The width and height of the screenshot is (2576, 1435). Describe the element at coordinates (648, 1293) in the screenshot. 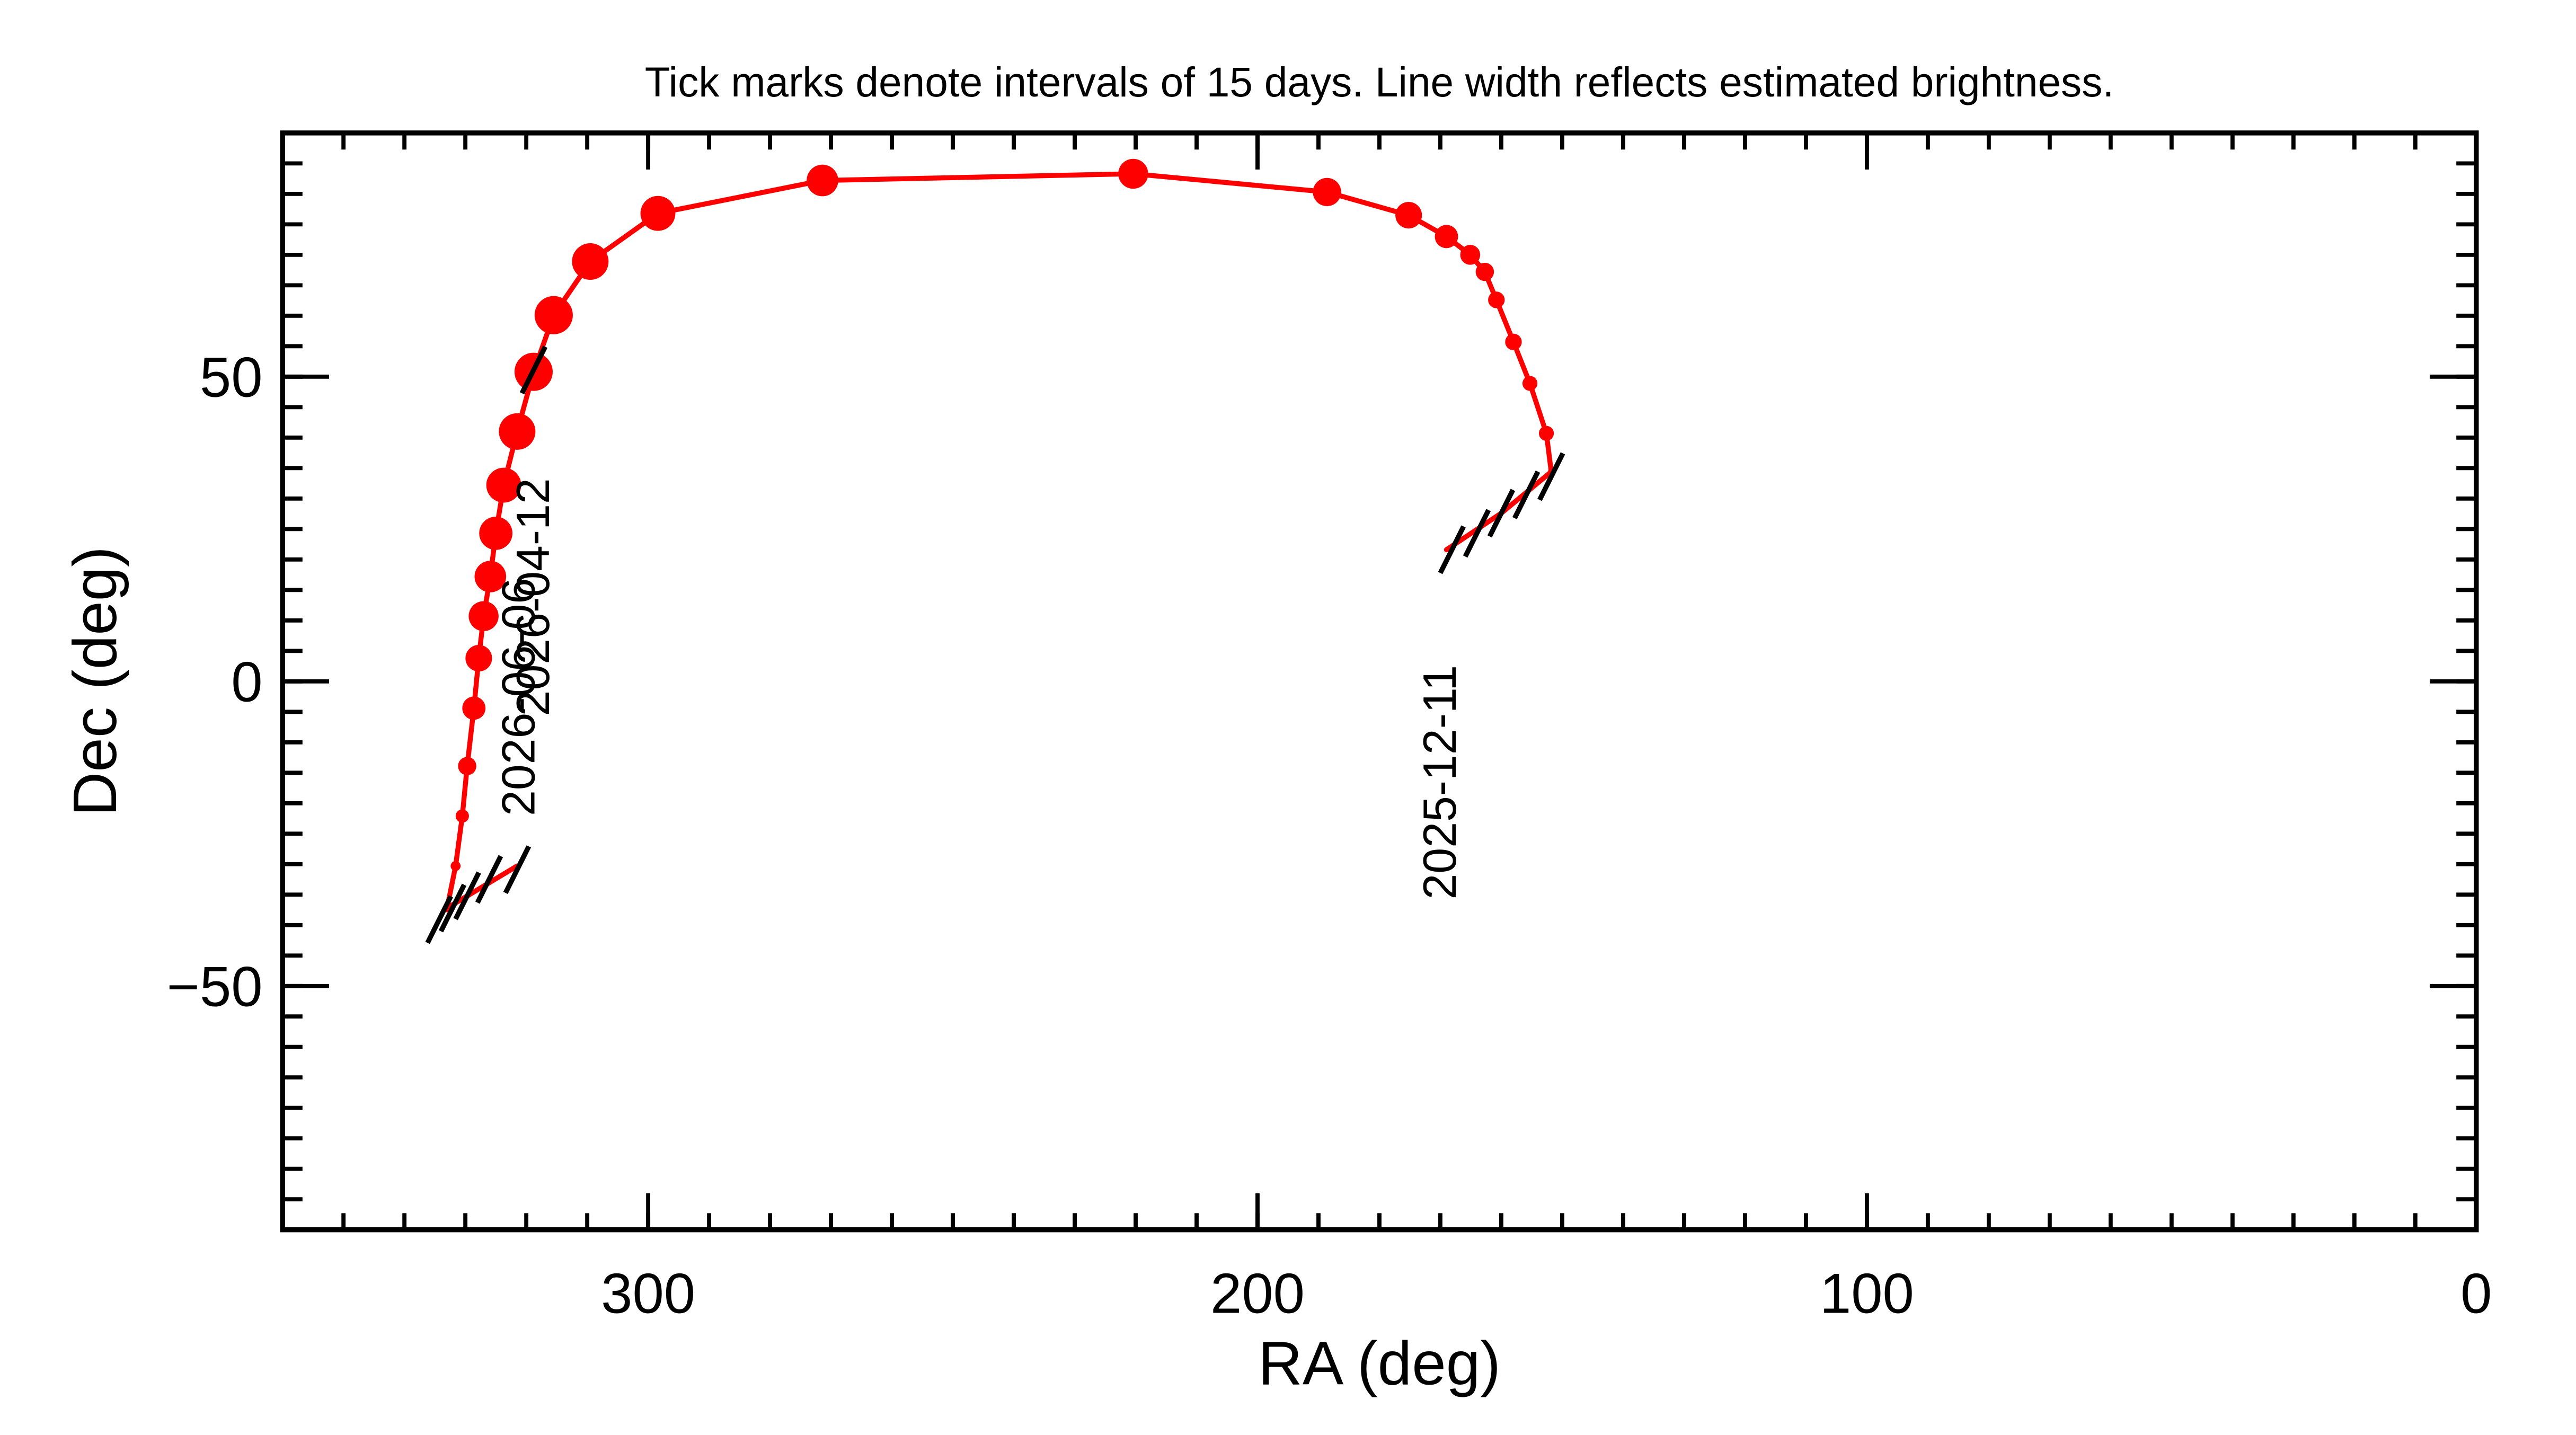

I see `x-tick-label: 300` at that location.